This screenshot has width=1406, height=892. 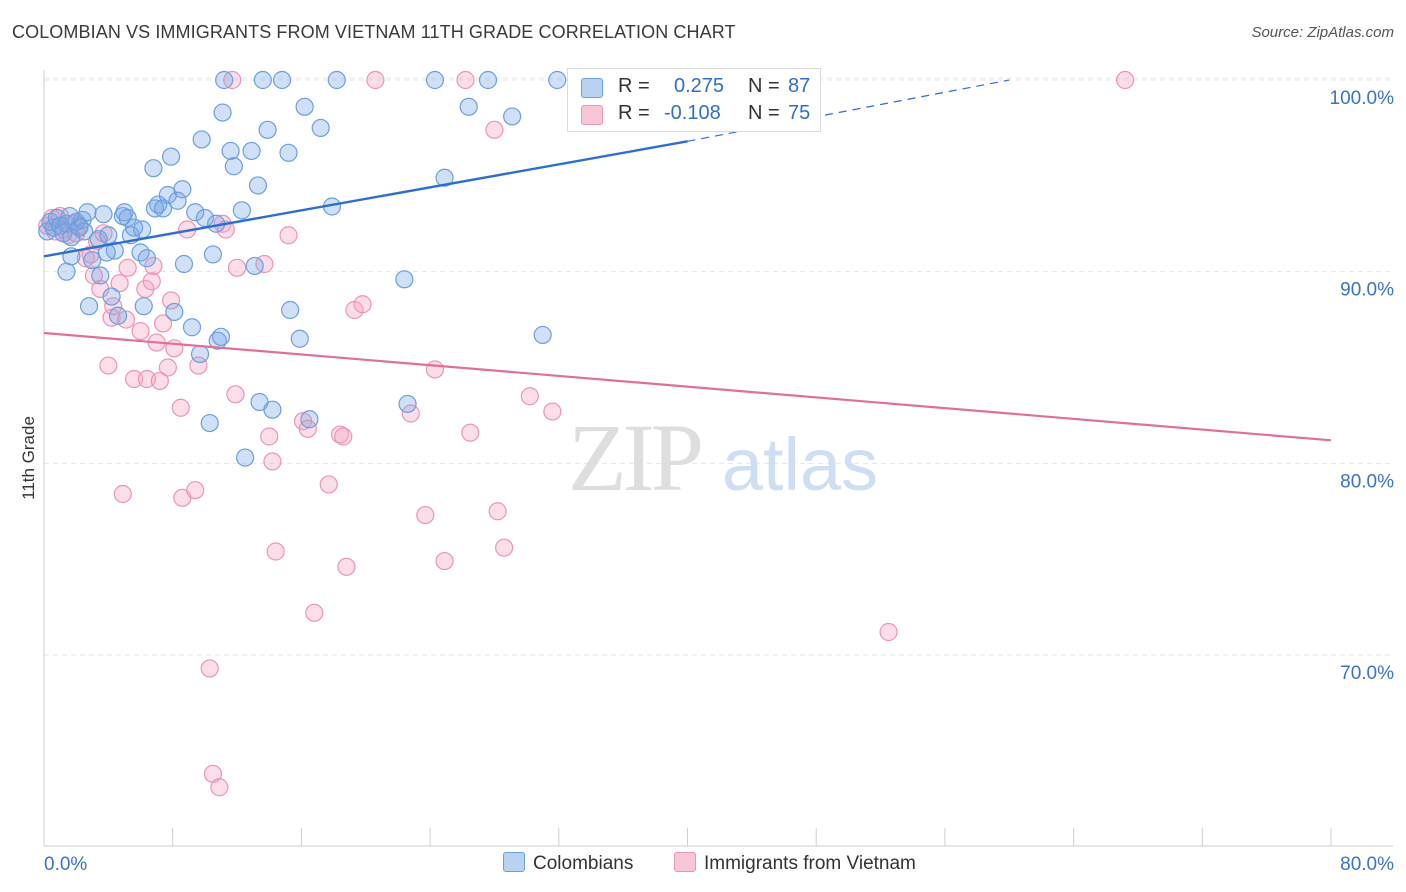 What do you see at coordinates (799, 86) in the screenshot?
I see `legend-n-value: 87` at bounding box center [799, 86].